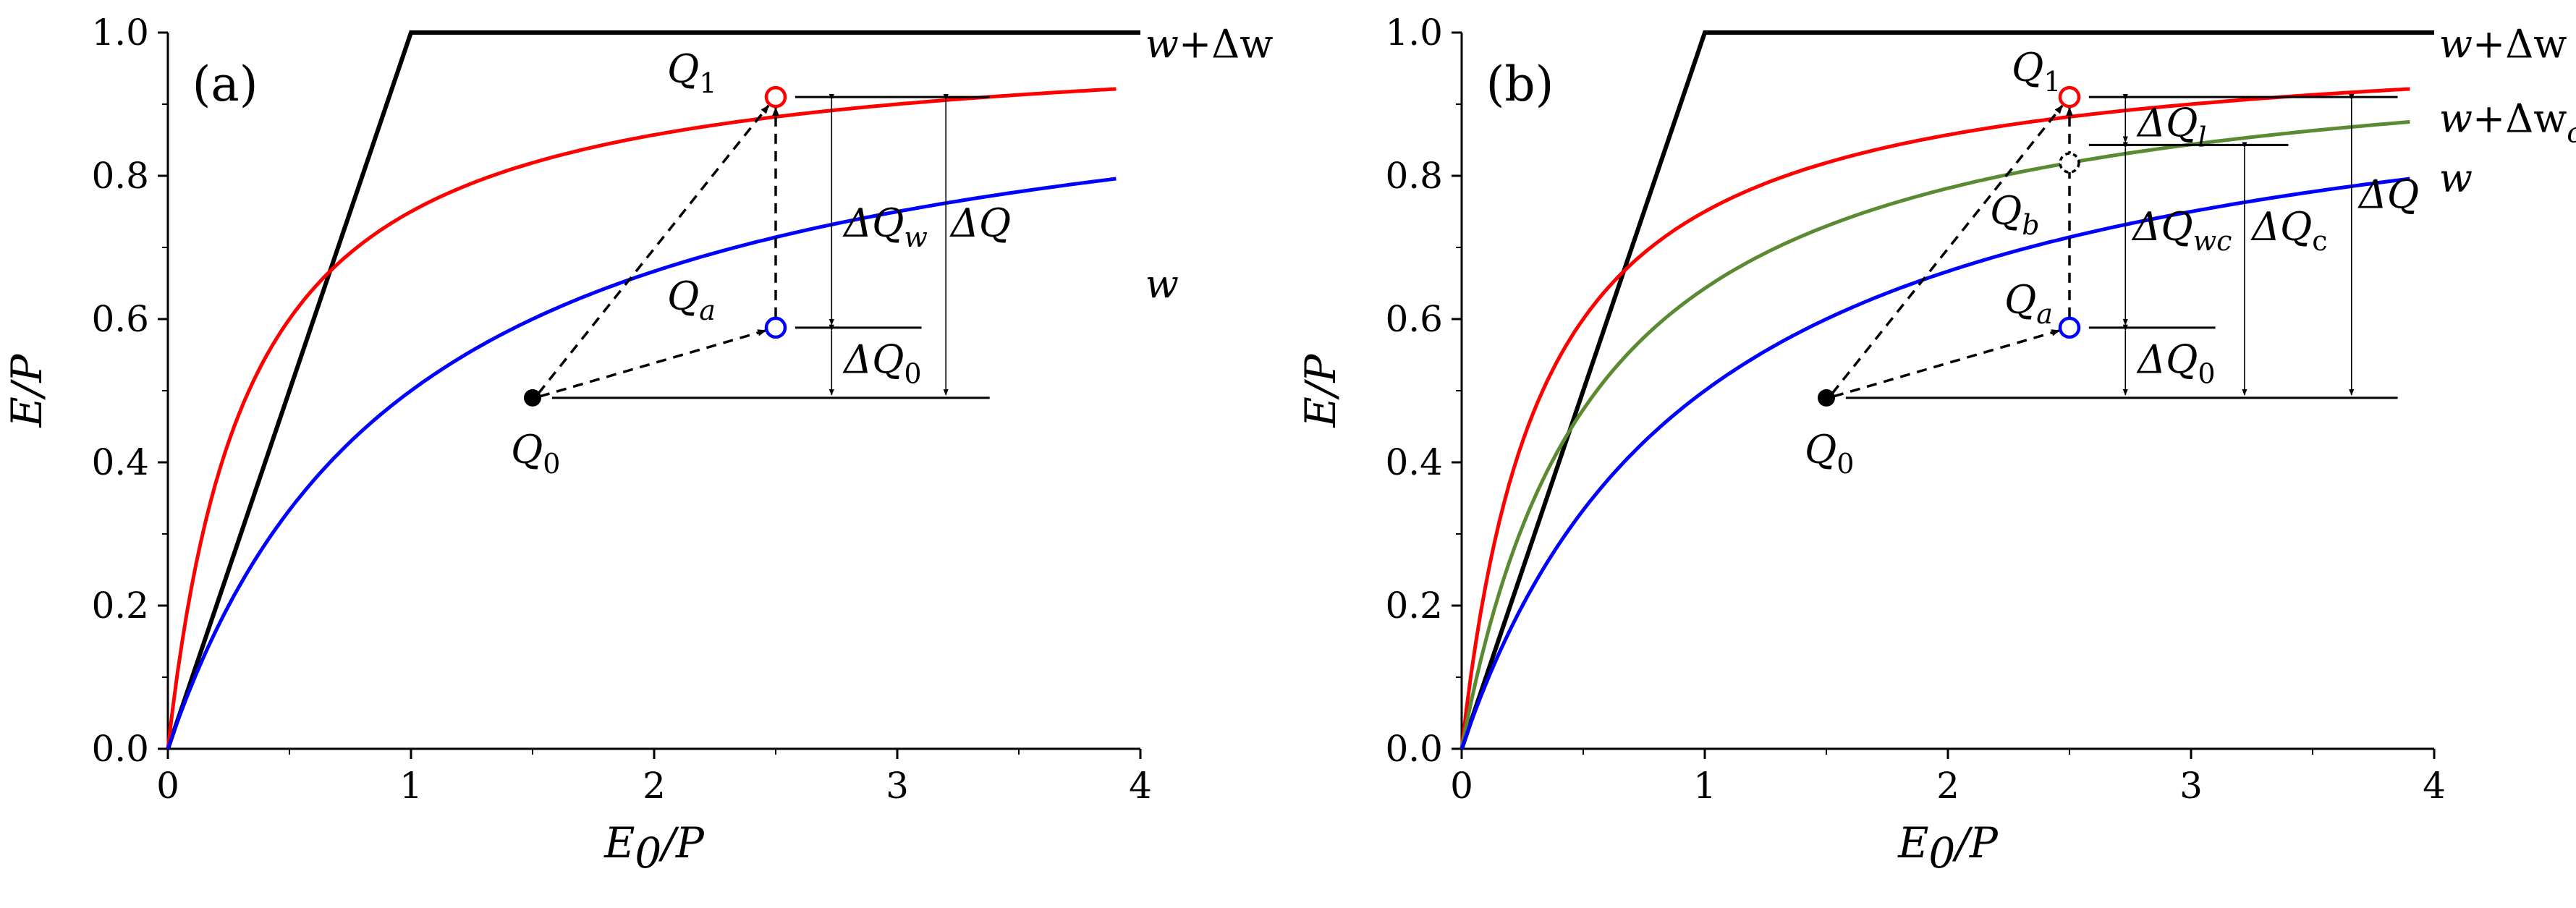 Image resolution: width=2576 pixels, height=908 pixels. What do you see at coordinates (120, 176) in the screenshot?
I see `panel-a-y-tick-label: 0.8` at bounding box center [120, 176].